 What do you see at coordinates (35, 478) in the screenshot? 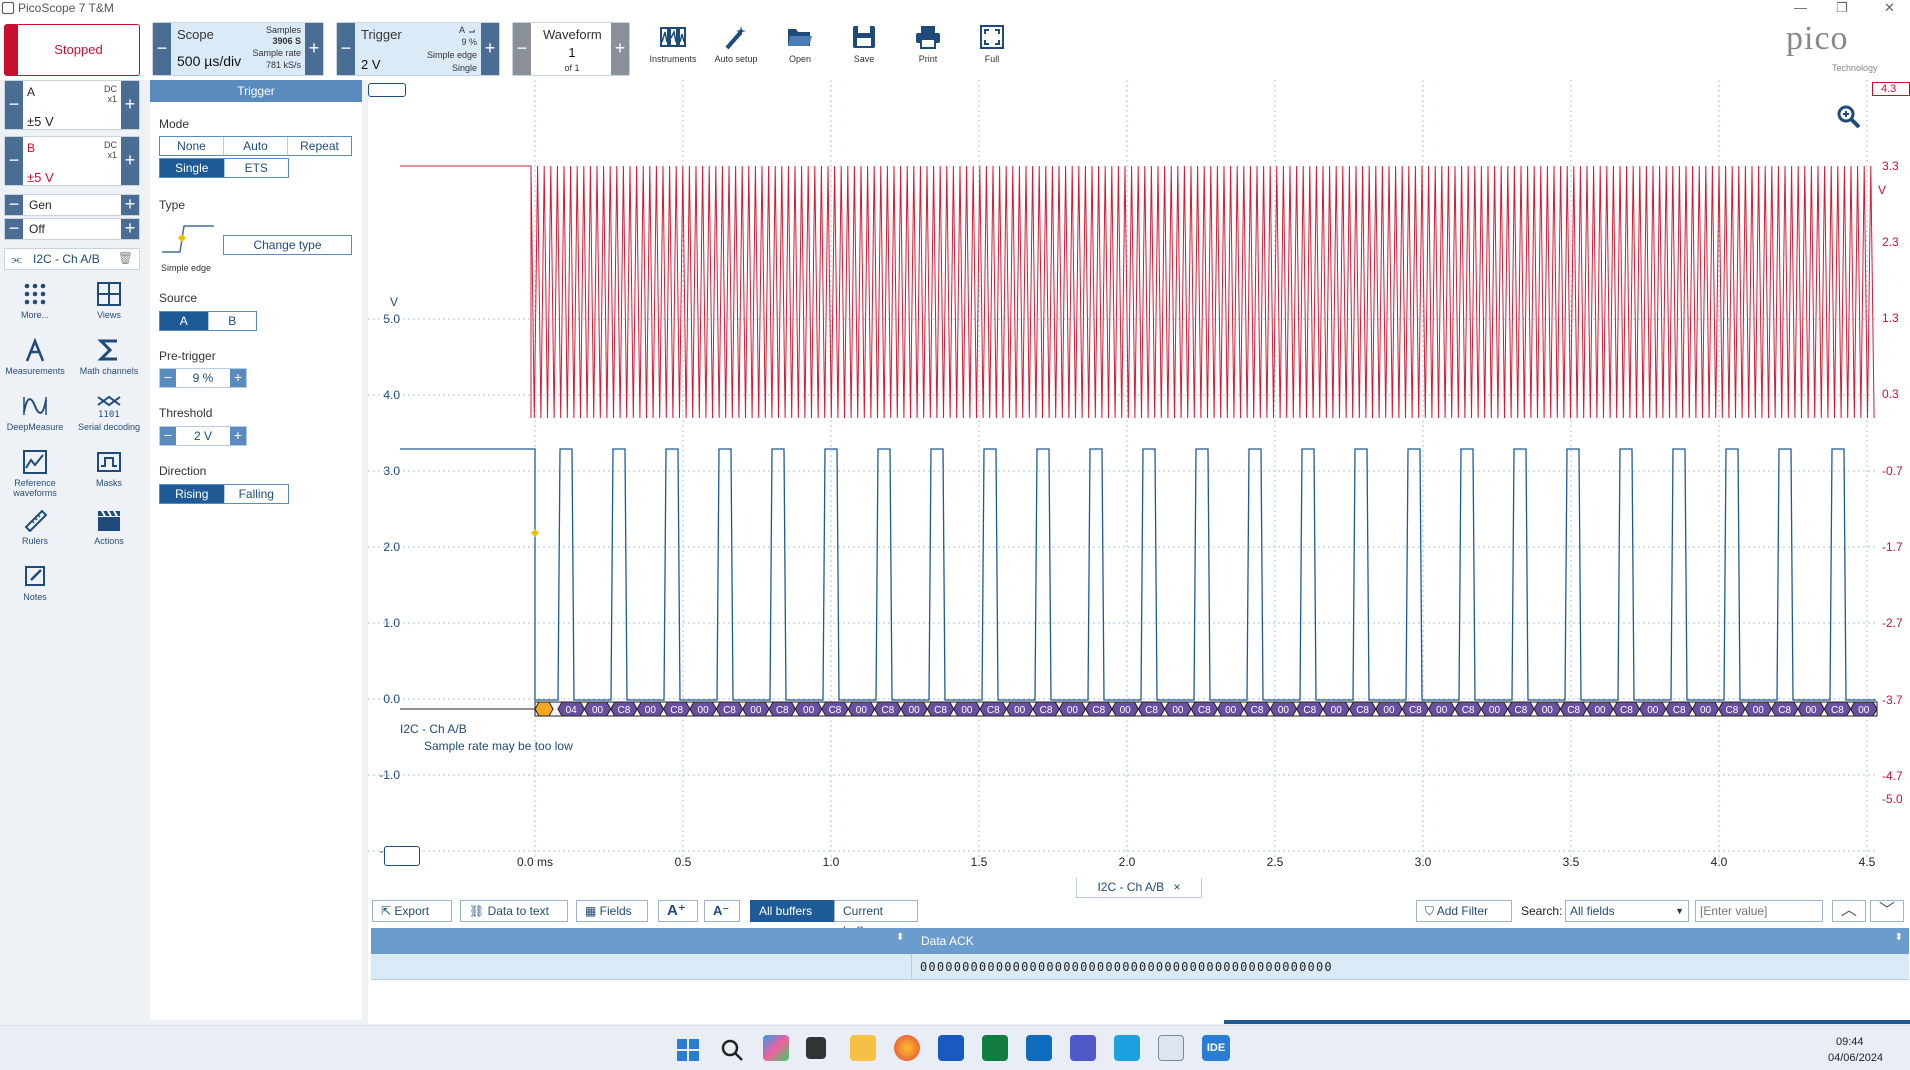
I see `reference-waveforms-button: Reference waveforms` at bounding box center [35, 478].